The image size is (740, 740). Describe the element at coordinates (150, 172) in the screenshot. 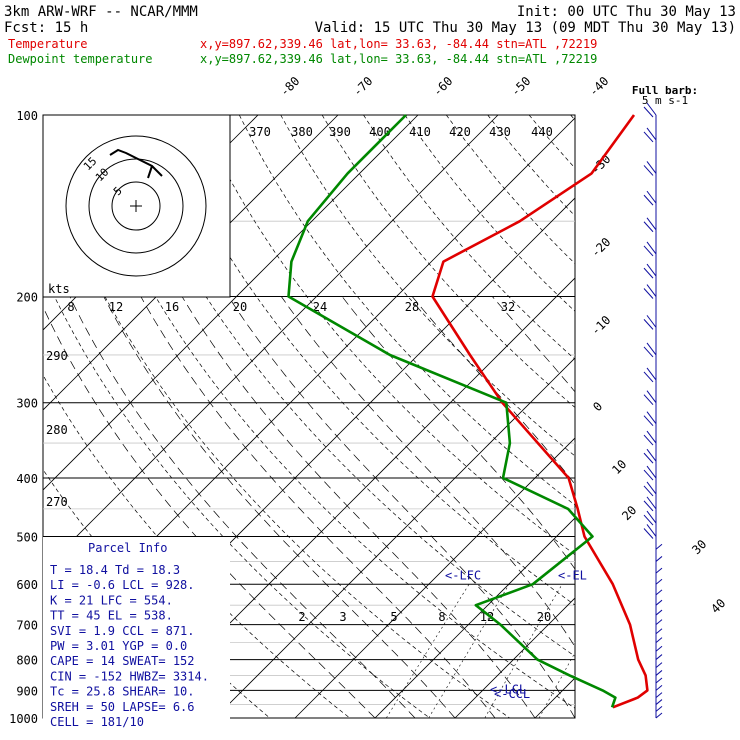

I see `hodograph-trace` at that location.